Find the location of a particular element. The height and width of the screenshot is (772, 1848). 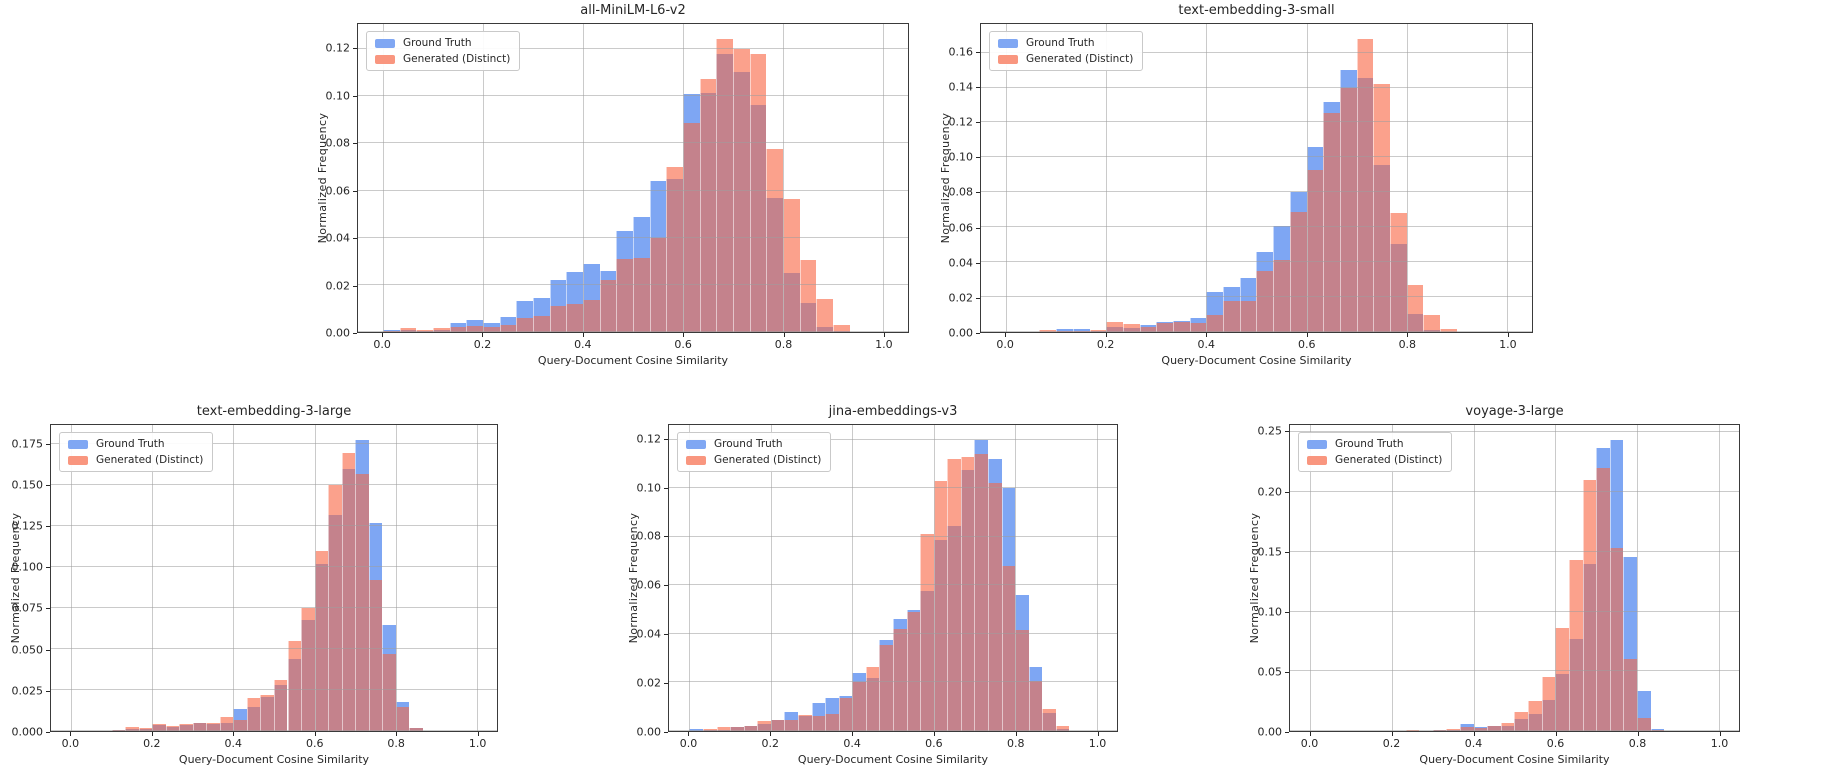

y-tick-label: 0.025 is located at coordinates (27, 691).